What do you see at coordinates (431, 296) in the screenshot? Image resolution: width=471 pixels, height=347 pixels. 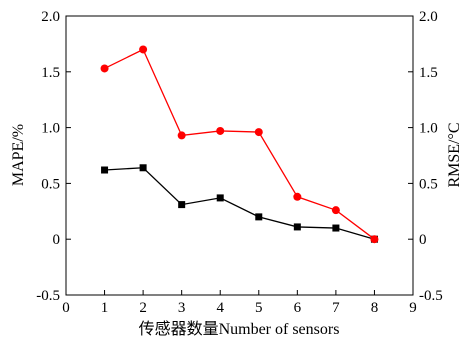 I see `right-y-tick-label: -0.5` at bounding box center [431, 296].